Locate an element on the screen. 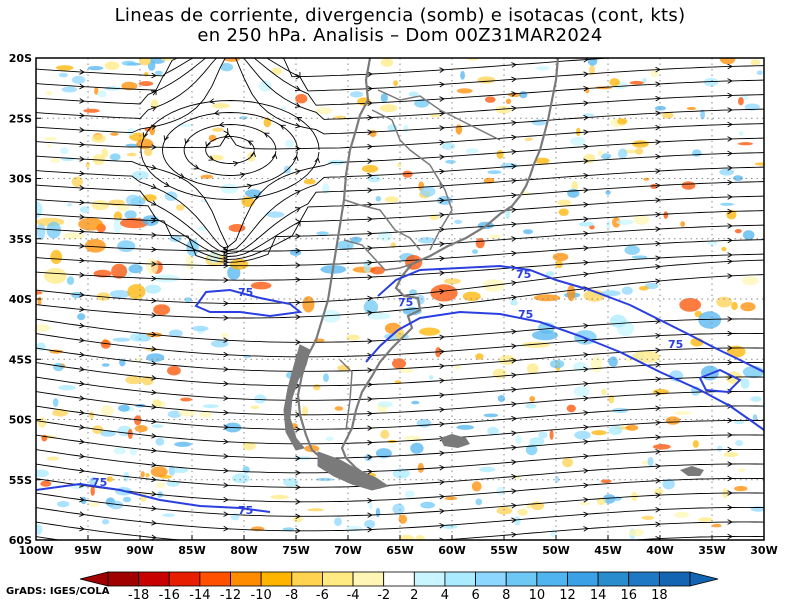 The width and height of the screenshot is (800, 600). tierra-del-fuego is located at coordinates (353, 471).